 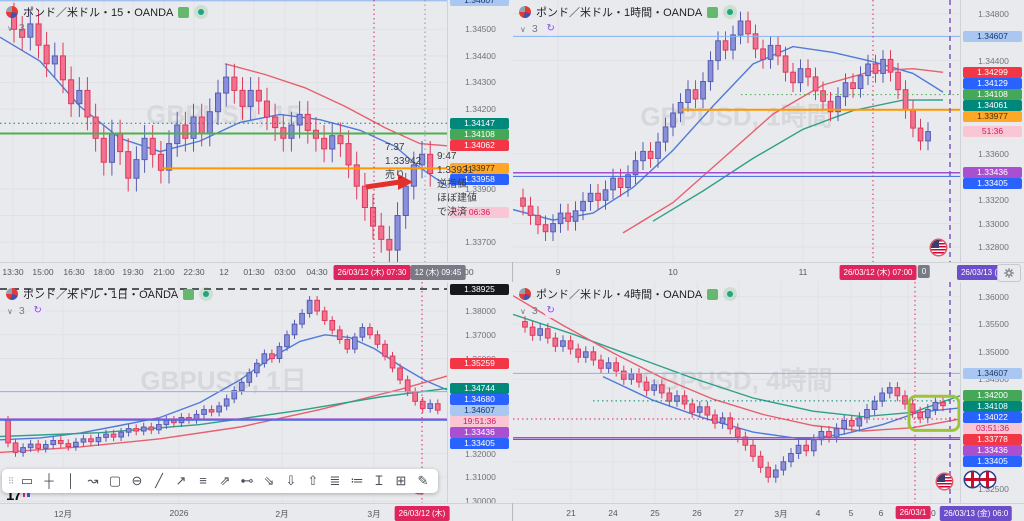 I want to click on price-label: 1.34680, so click(x=479, y=399).